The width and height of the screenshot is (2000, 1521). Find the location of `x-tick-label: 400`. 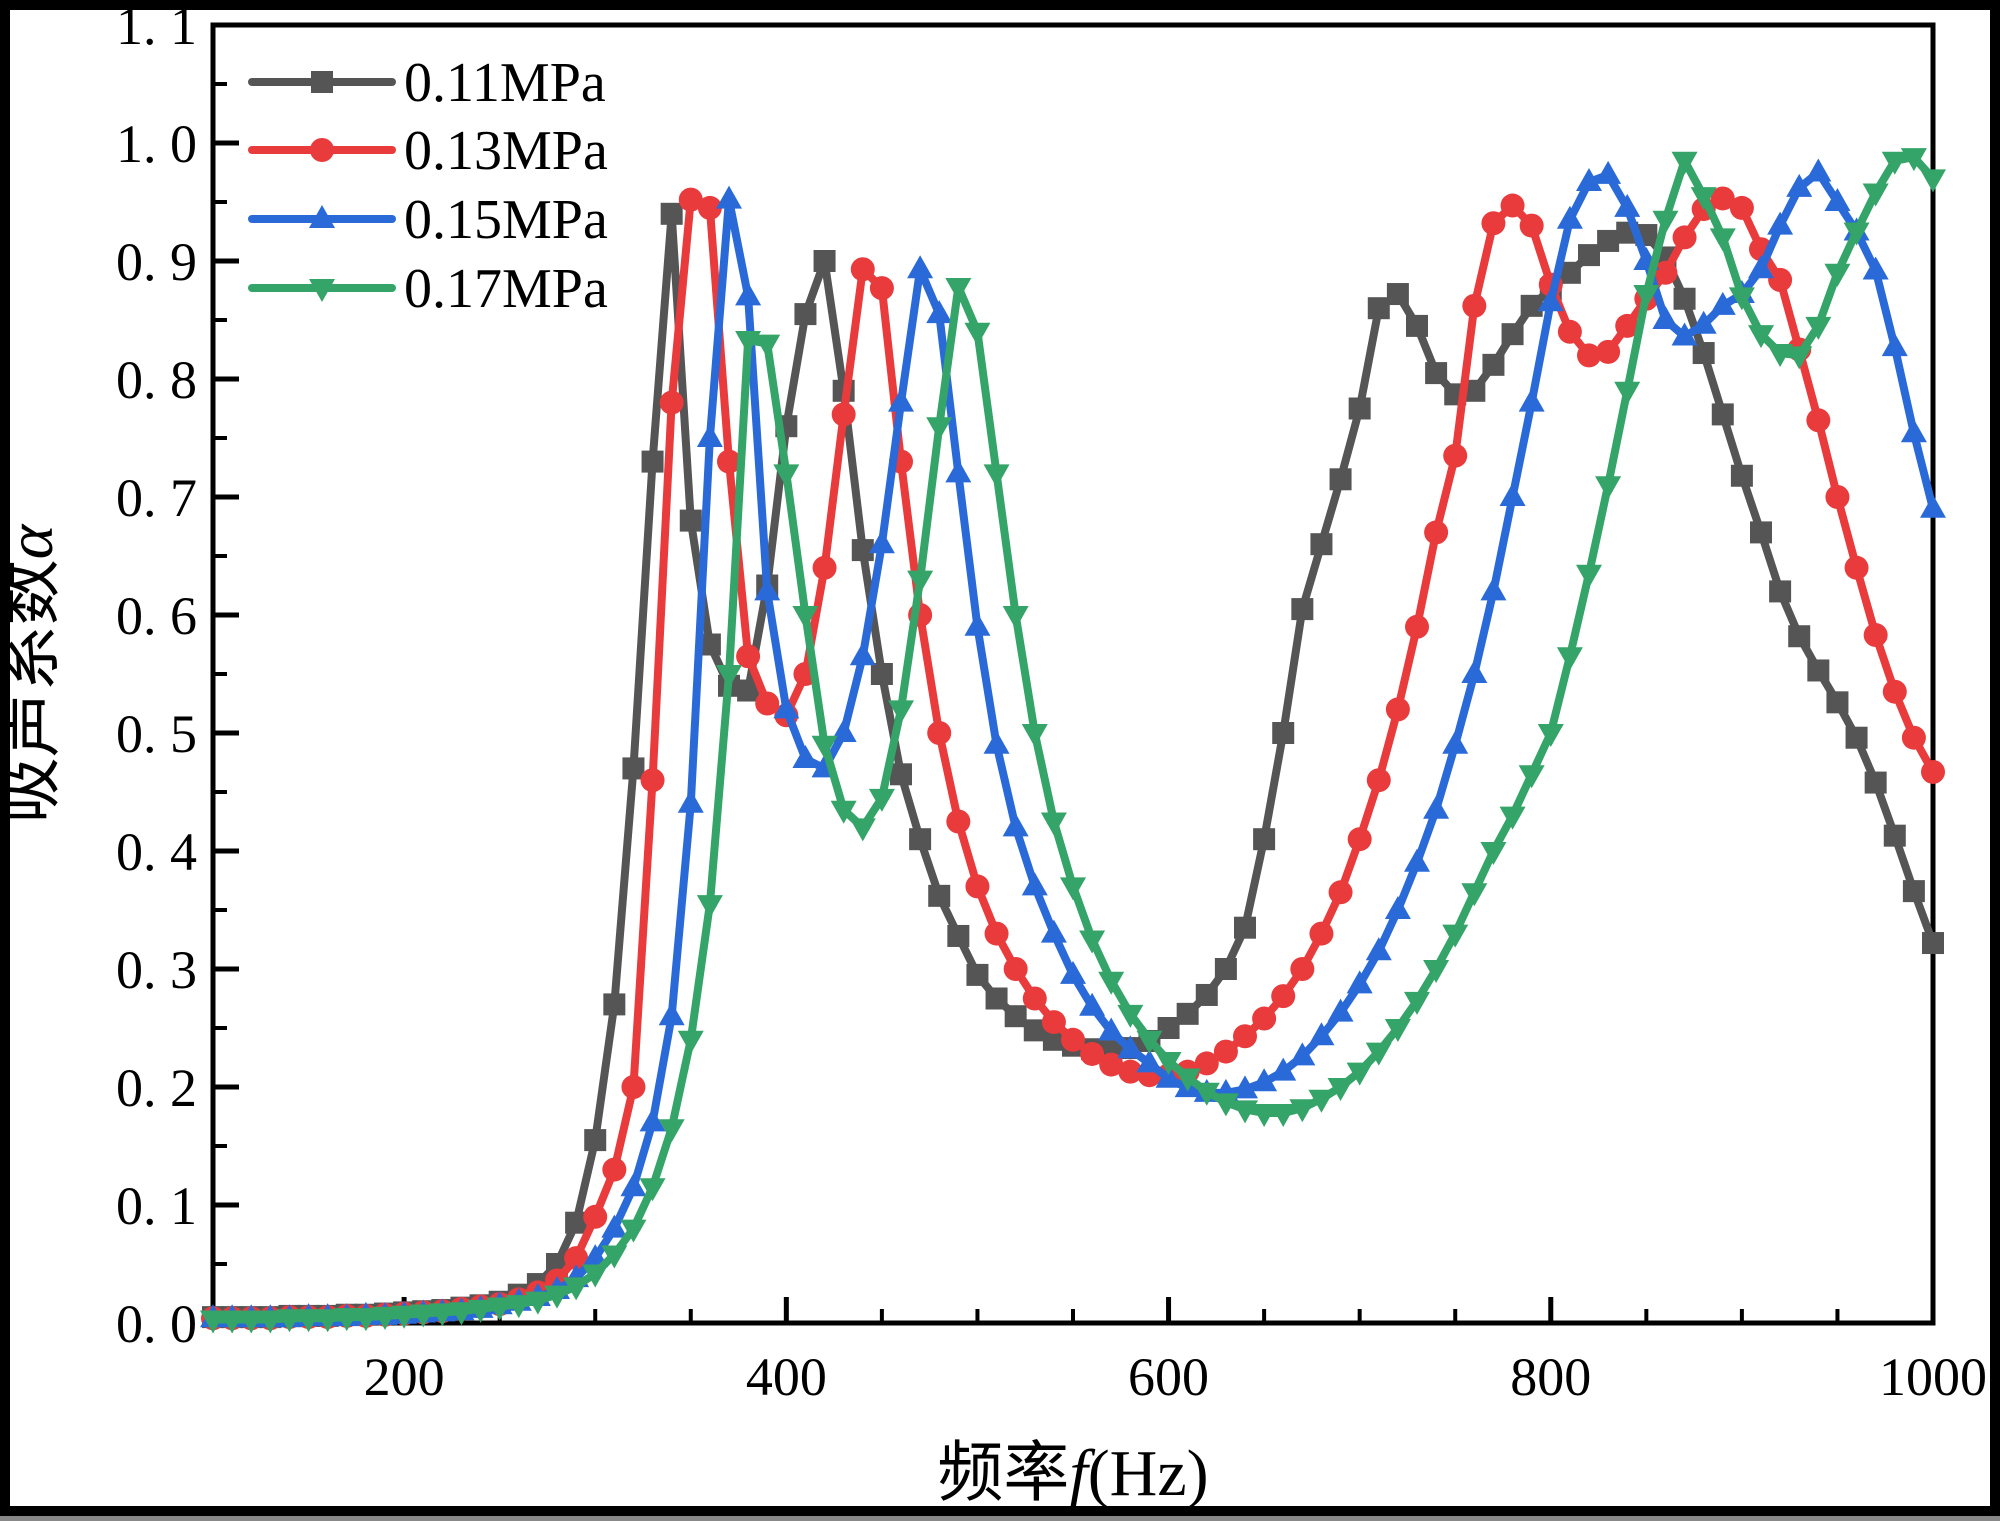

x-tick-label: 400 is located at coordinates (786, 1377).